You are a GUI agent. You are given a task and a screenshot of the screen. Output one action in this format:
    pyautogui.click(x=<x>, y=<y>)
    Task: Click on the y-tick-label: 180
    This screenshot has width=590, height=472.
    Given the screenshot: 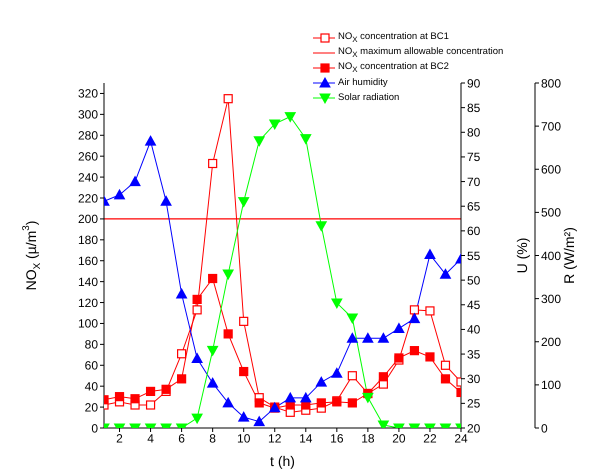 What is the action you would take?
    pyautogui.click(x=88, y=240)
    